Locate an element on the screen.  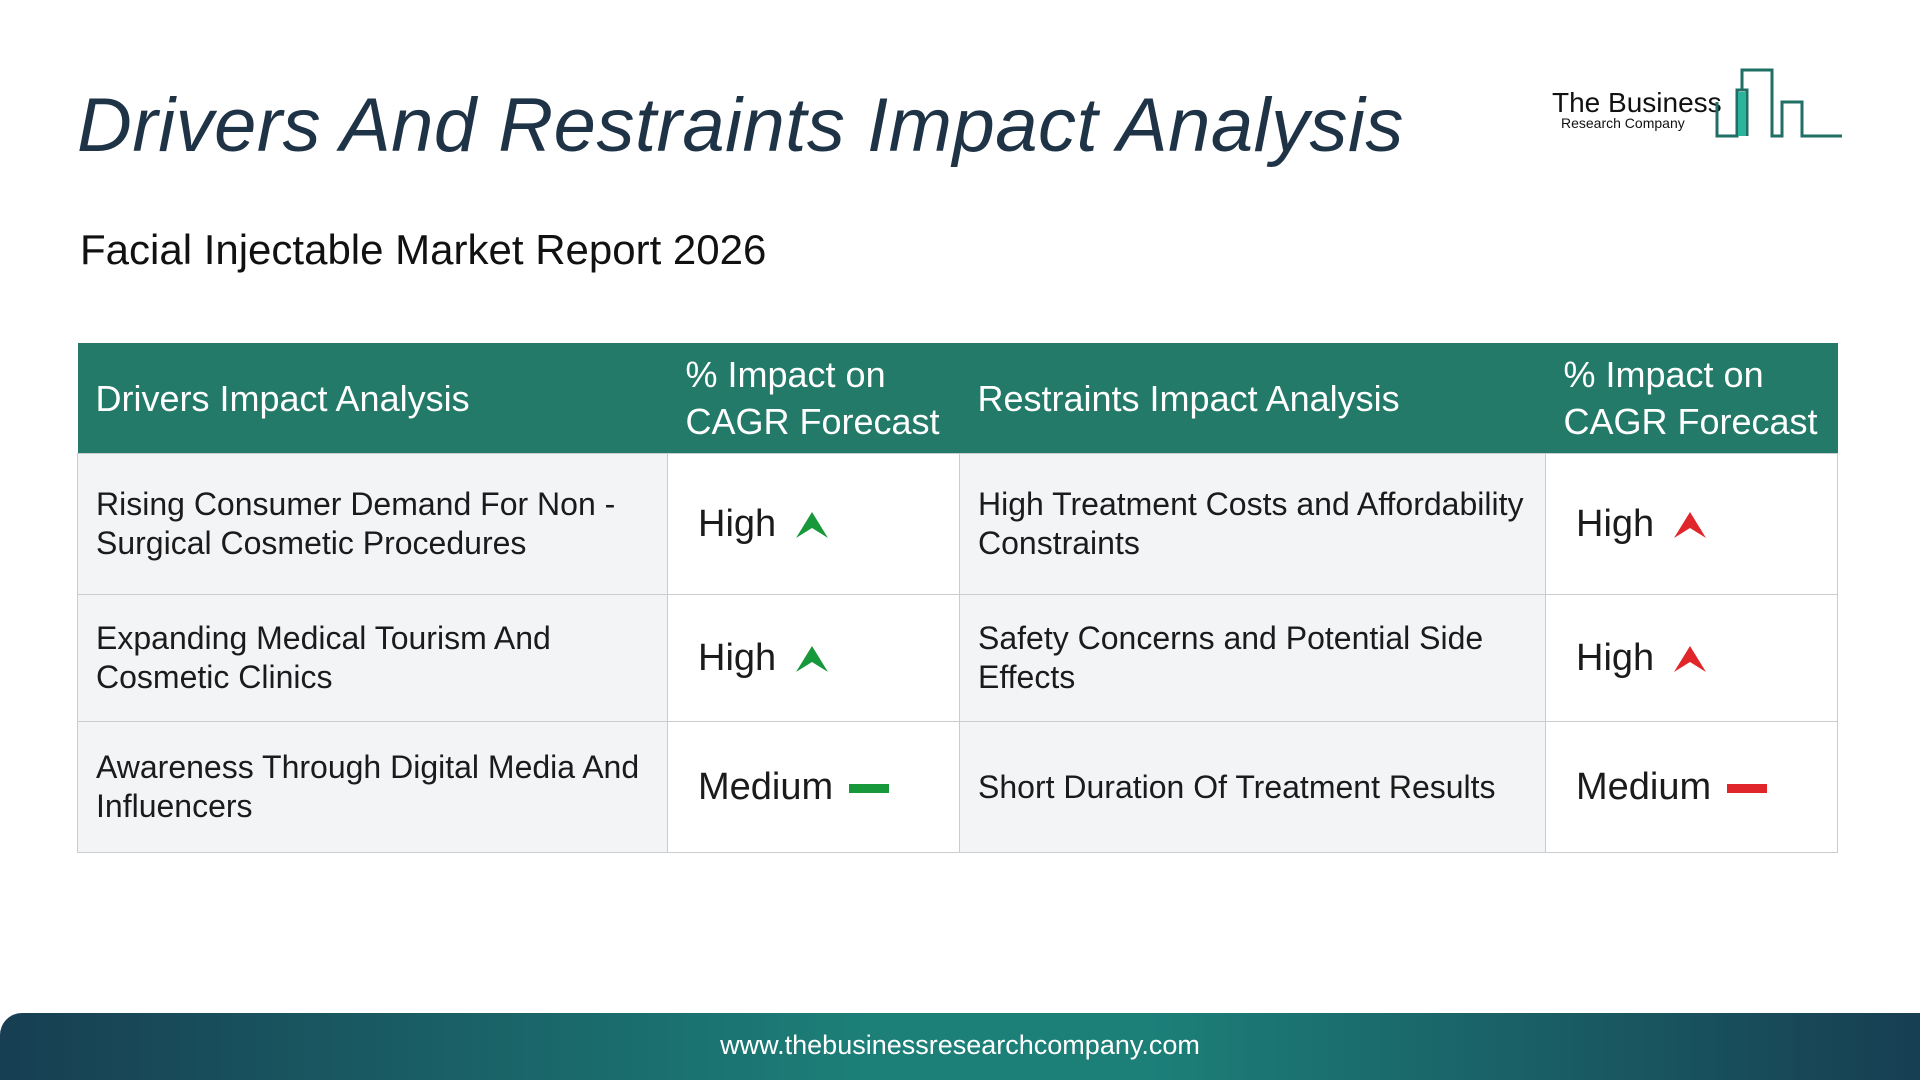
footer-url: www.thebusinessresearchcompany.com is located at coordinates (960, 1045).